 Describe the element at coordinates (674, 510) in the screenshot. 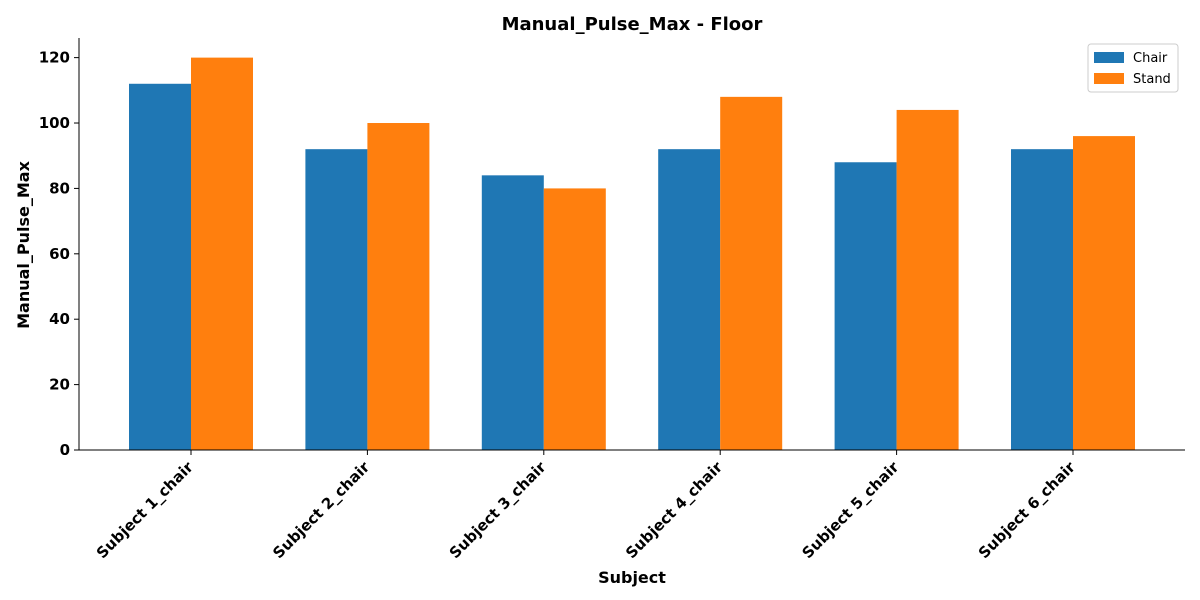

I see `x-tick-label: Subject 4_chair` at that location.